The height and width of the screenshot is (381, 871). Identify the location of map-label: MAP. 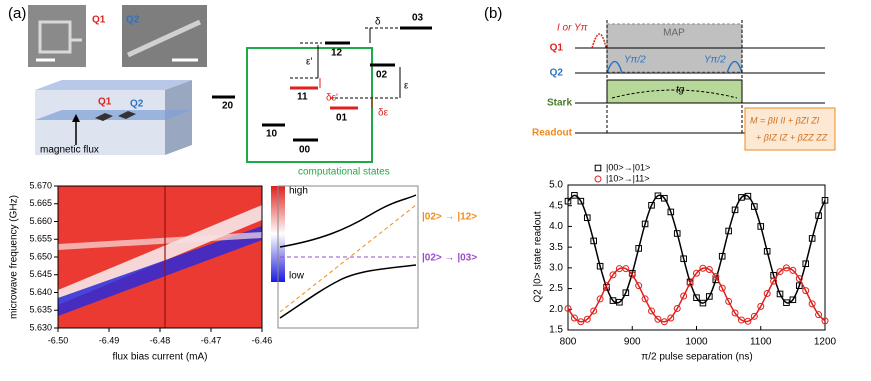
(674, 33).